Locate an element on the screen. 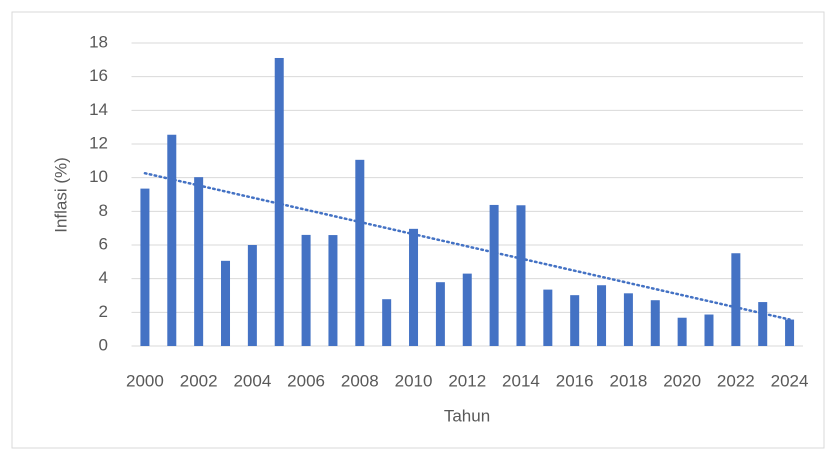  x-tick-label: 2012 is located at coordinates (467, 380).